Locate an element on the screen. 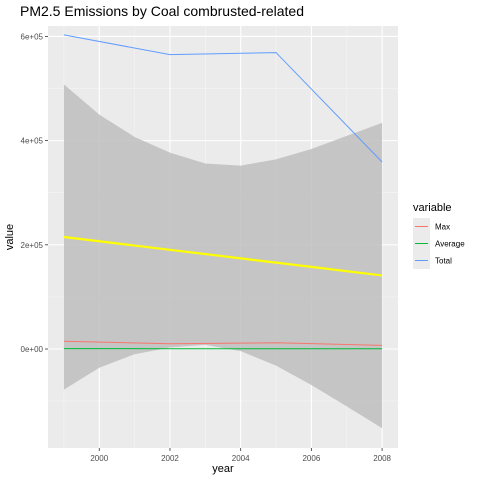 The image size is (480, 480). y-tick-label: 6e+05 is located at coordinates (32, 36).